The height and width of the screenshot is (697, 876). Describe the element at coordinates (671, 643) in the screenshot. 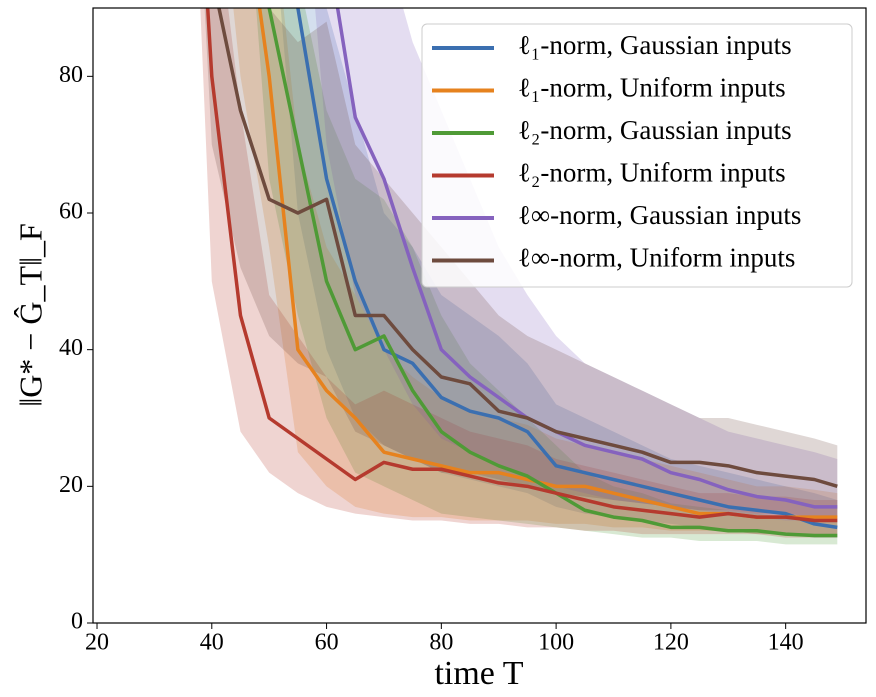

I see `x-tick-label: 120` at that location.